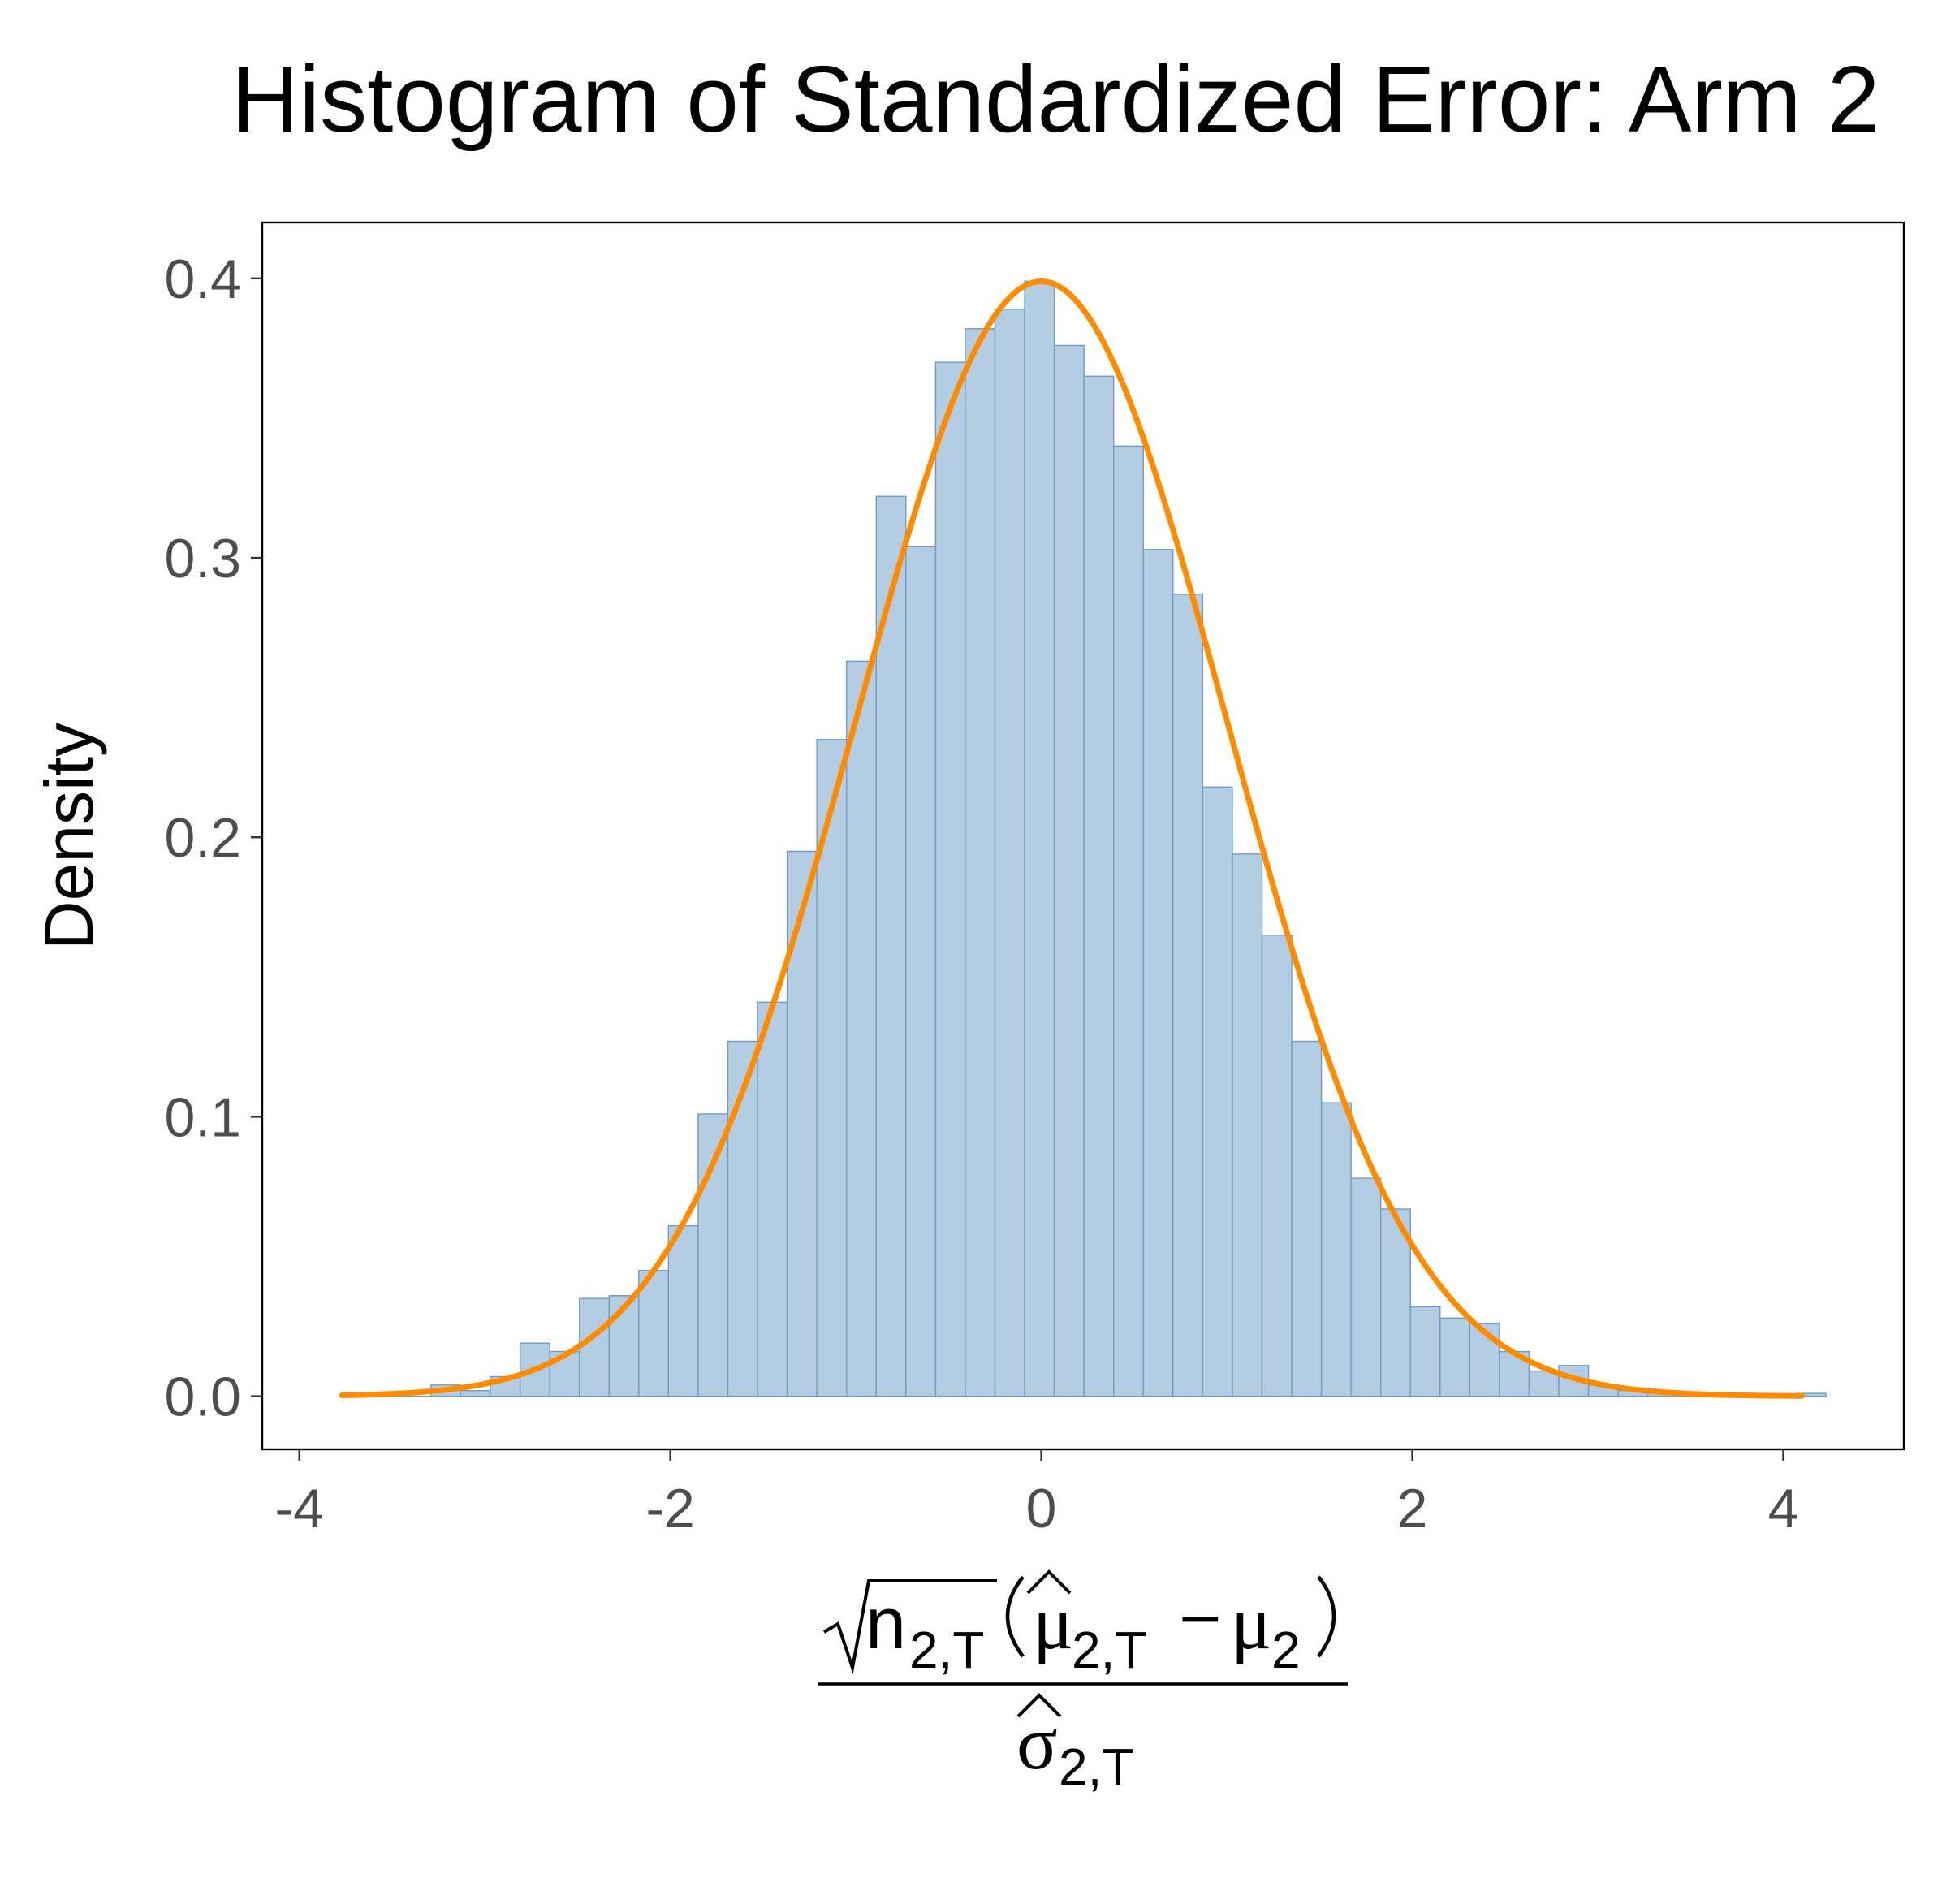  Describe the element at coordinates (298, 1508) in the screenshot. I see `x-tick-label: -4` at that location.